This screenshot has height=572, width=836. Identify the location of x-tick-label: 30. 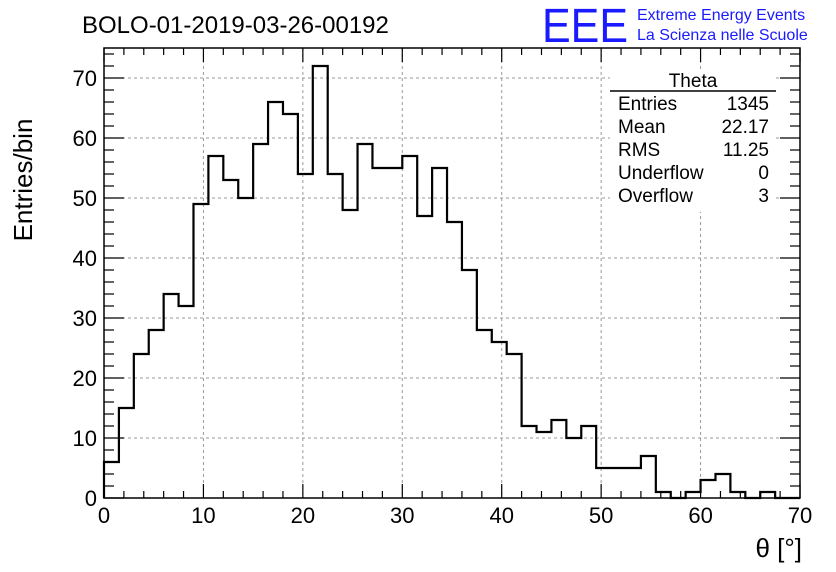
(402, 515).